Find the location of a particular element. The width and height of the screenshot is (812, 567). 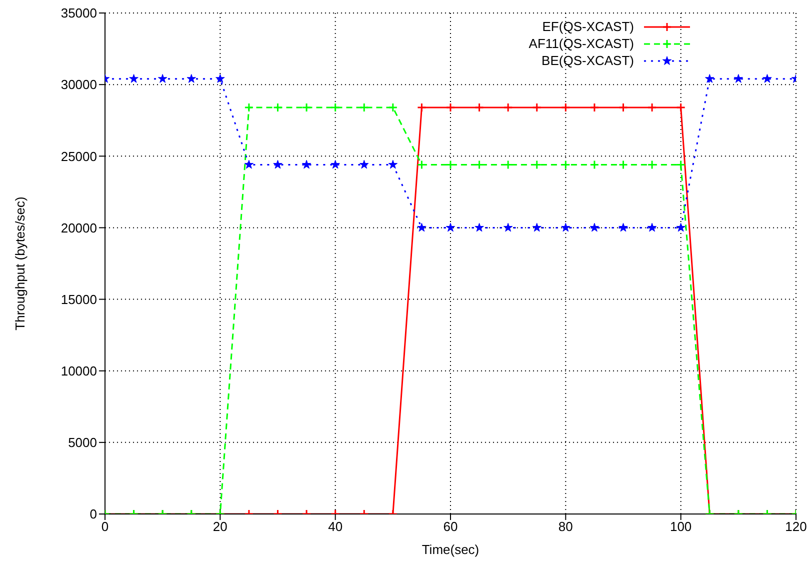

y-tick-label: 15000 is located at coordinates (78, 299).